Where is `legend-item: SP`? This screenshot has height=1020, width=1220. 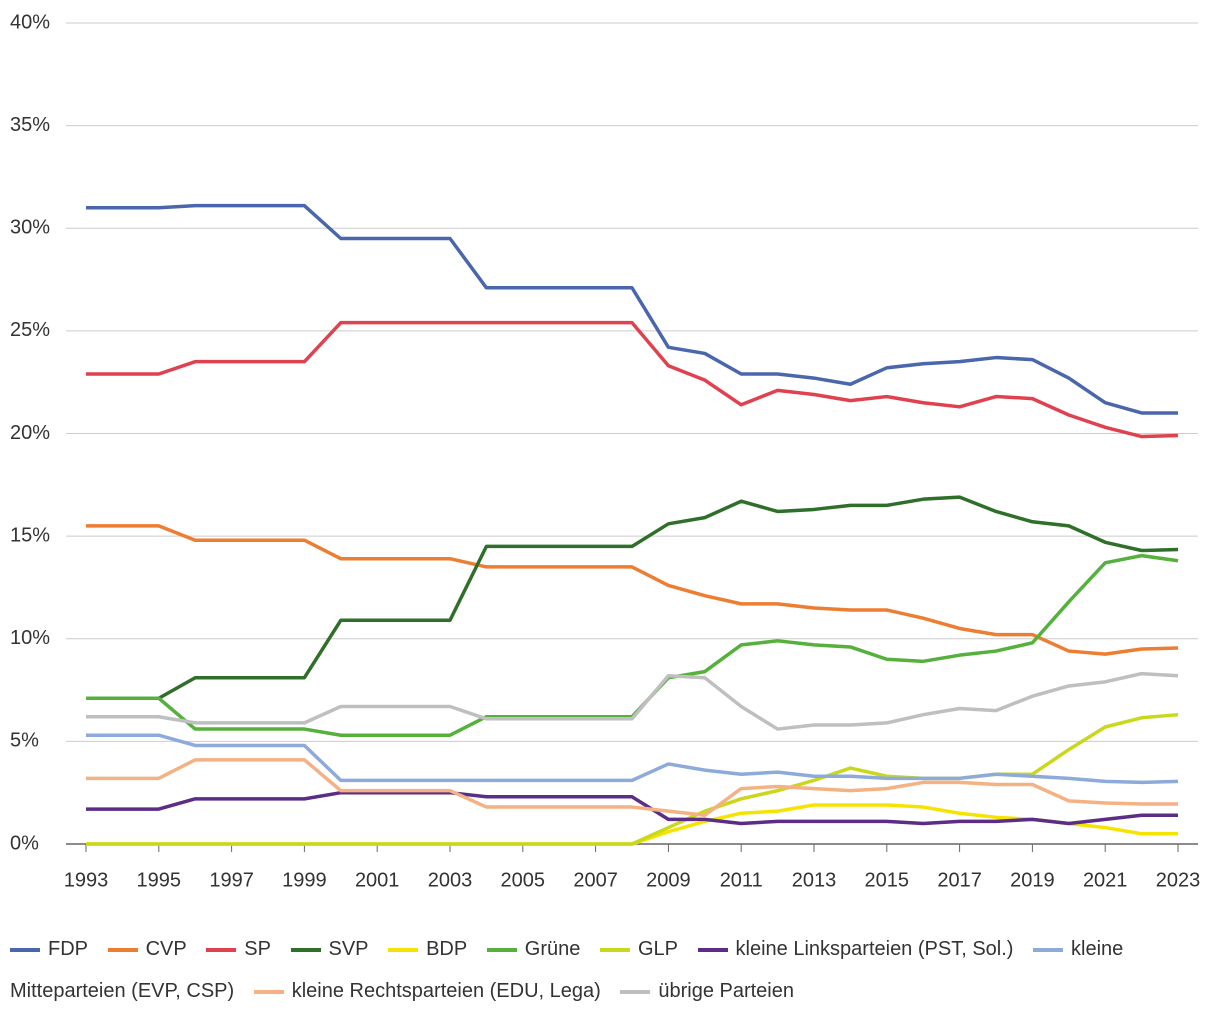
legend-item: SP is located at coordinates (238, 949).